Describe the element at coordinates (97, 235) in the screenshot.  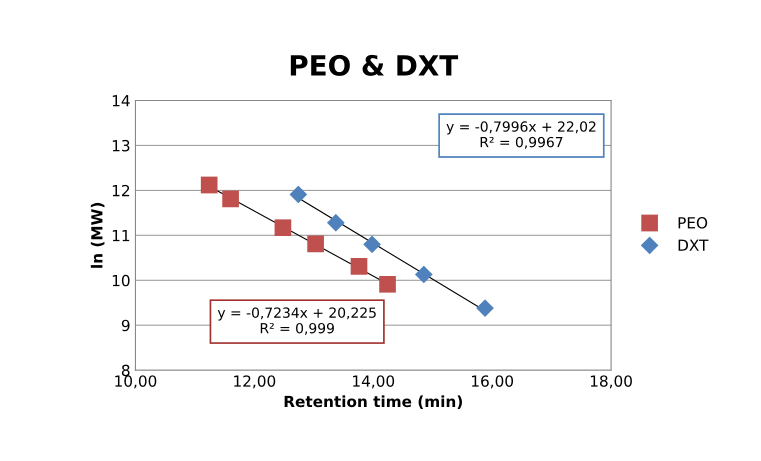
I see `y-axis-title: ln (MW)` at that location.